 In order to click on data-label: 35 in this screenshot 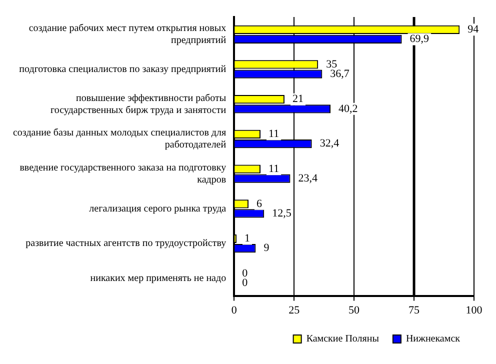, I will do `click(332, 64)`.